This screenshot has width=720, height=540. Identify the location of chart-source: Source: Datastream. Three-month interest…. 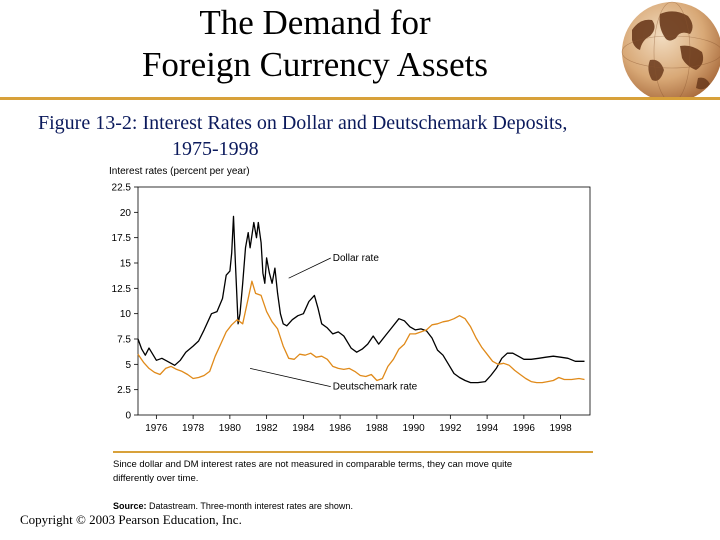
(233, 506).